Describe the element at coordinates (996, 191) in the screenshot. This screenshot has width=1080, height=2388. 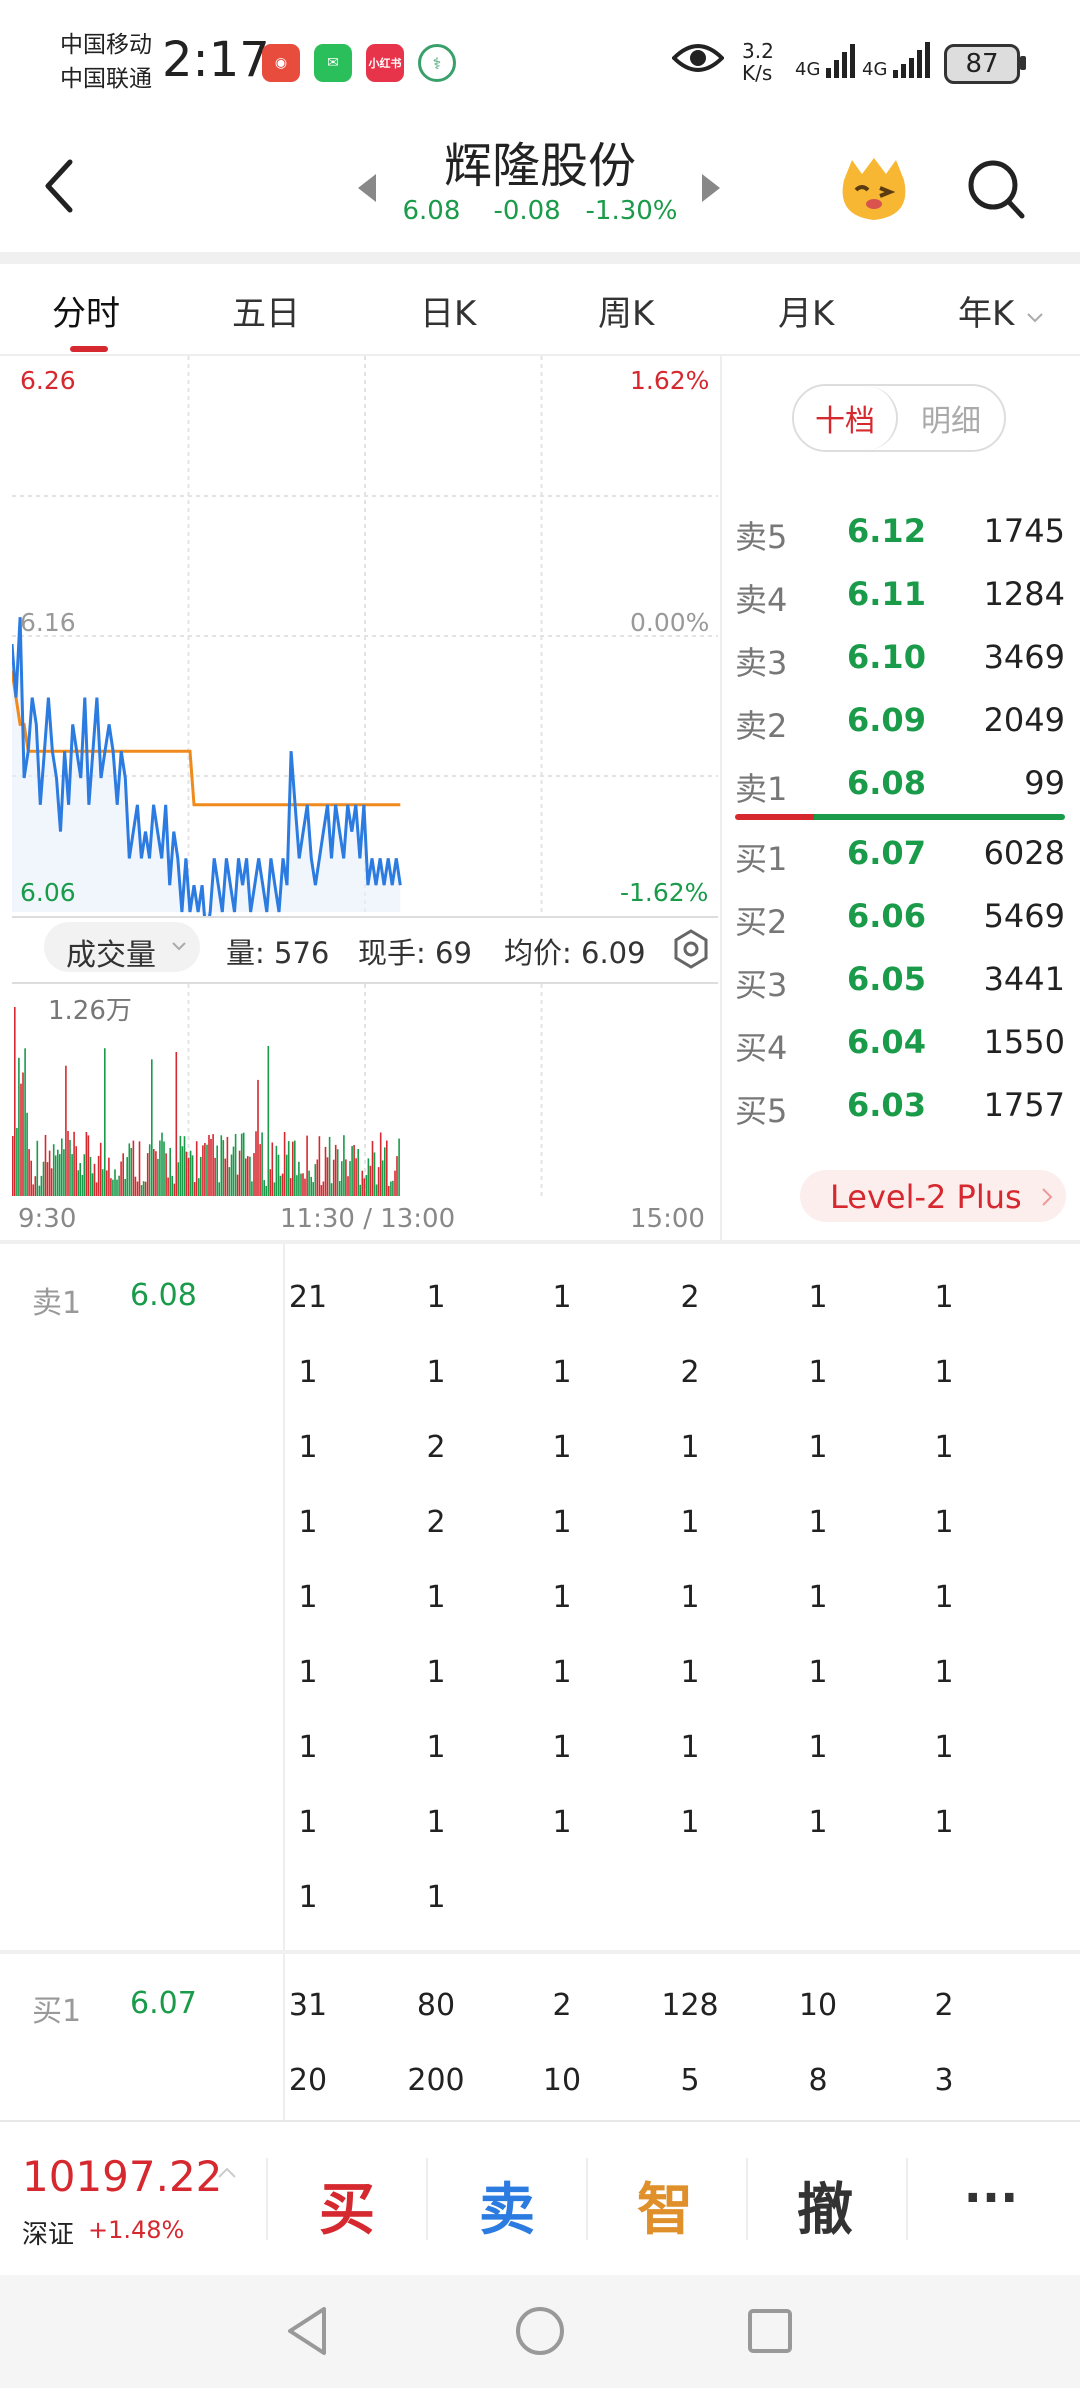
I see `search-button` at that location.